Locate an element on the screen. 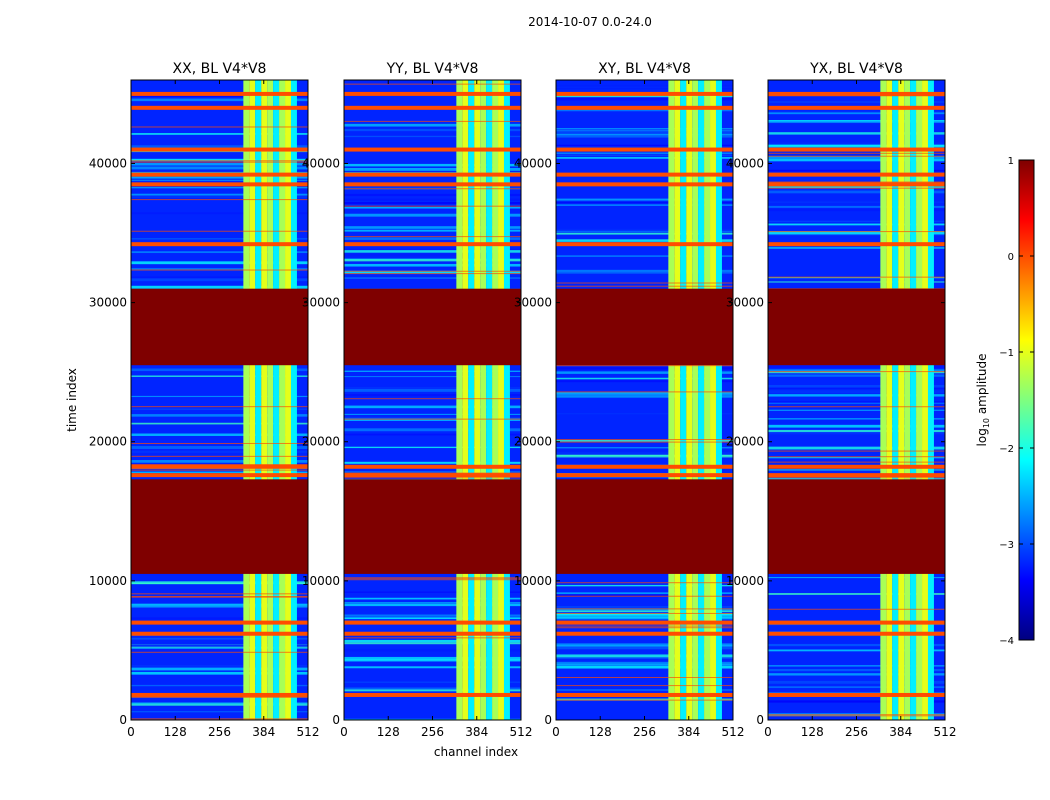 Image resolution: width=1050 pixels, height=800 pixels. x-axis-label: channel index is located at coordinates (476, 752).